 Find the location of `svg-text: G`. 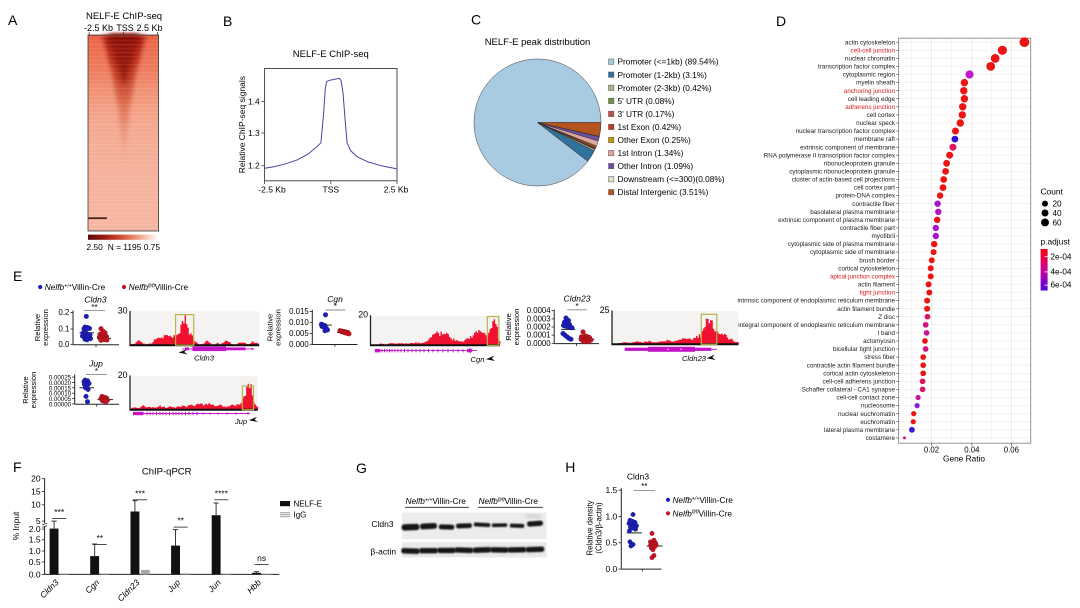

svg-text: G is located at coordinates (361, 468).